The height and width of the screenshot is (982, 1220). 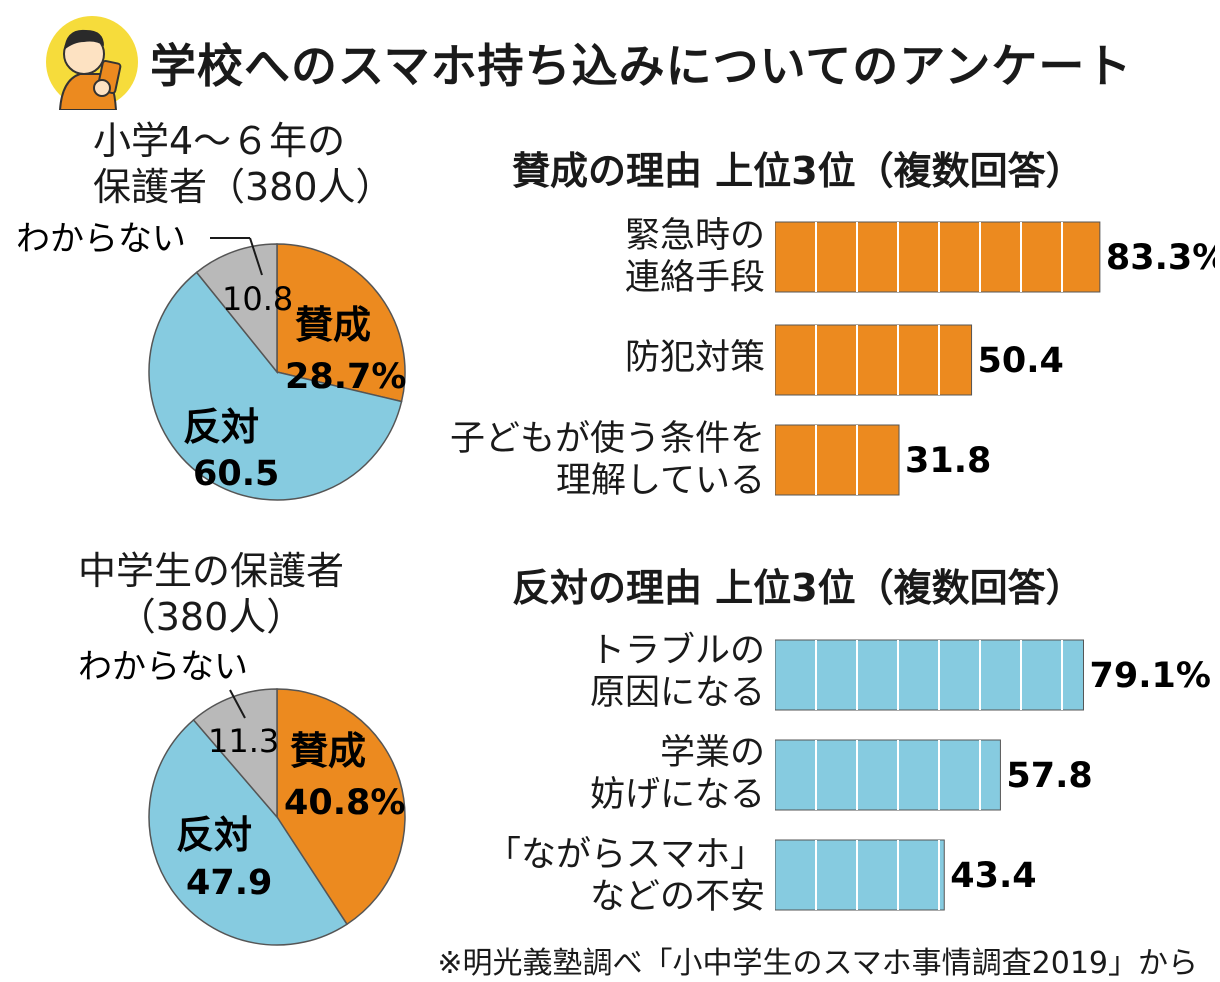 I want to click on pie2-slice-oppose, so click(x=248, y=832).